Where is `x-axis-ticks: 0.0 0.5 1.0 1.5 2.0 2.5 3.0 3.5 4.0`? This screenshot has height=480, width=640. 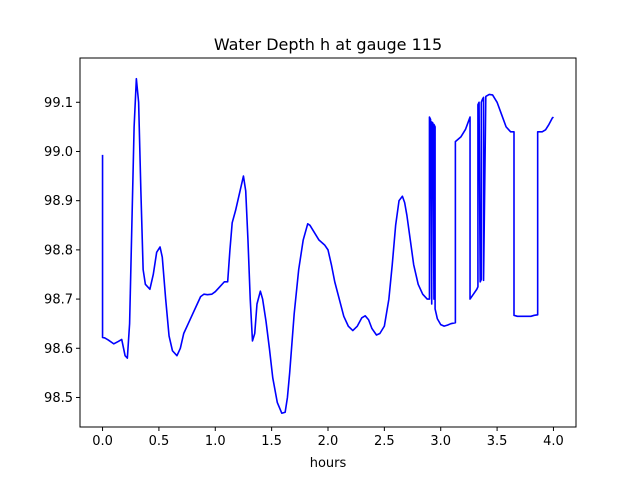
x-axis-ticks: 0.0 0.5 1.0 1.5 2.0 2.5 3.0 3.5 4.0 is located at coordinates (328, 438).